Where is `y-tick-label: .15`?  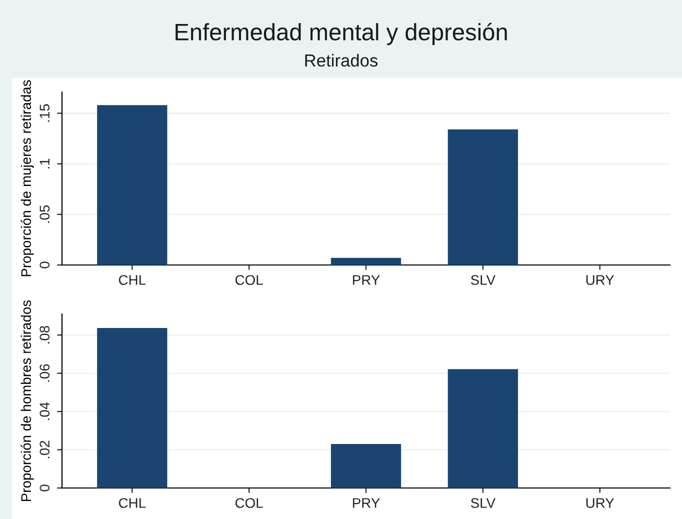
y-tick-label: .15 is located at coordinates (45, 113).